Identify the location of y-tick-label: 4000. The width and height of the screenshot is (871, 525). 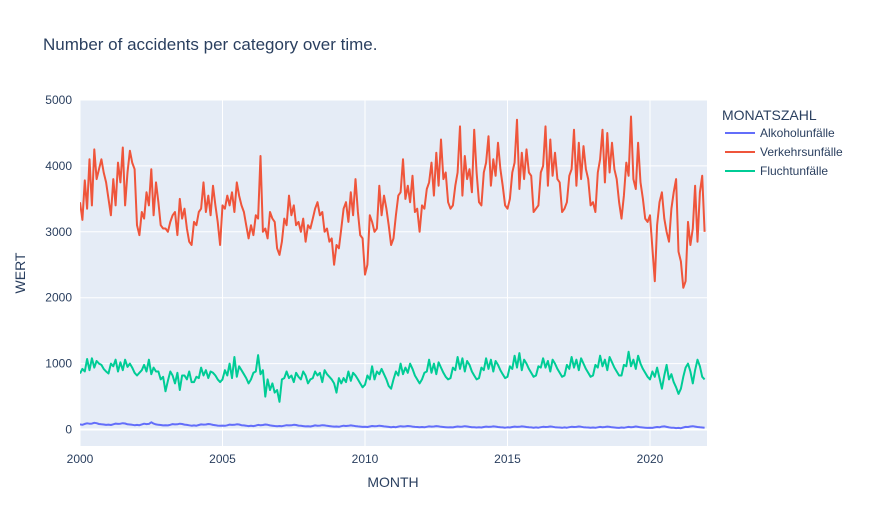
(58, 166).